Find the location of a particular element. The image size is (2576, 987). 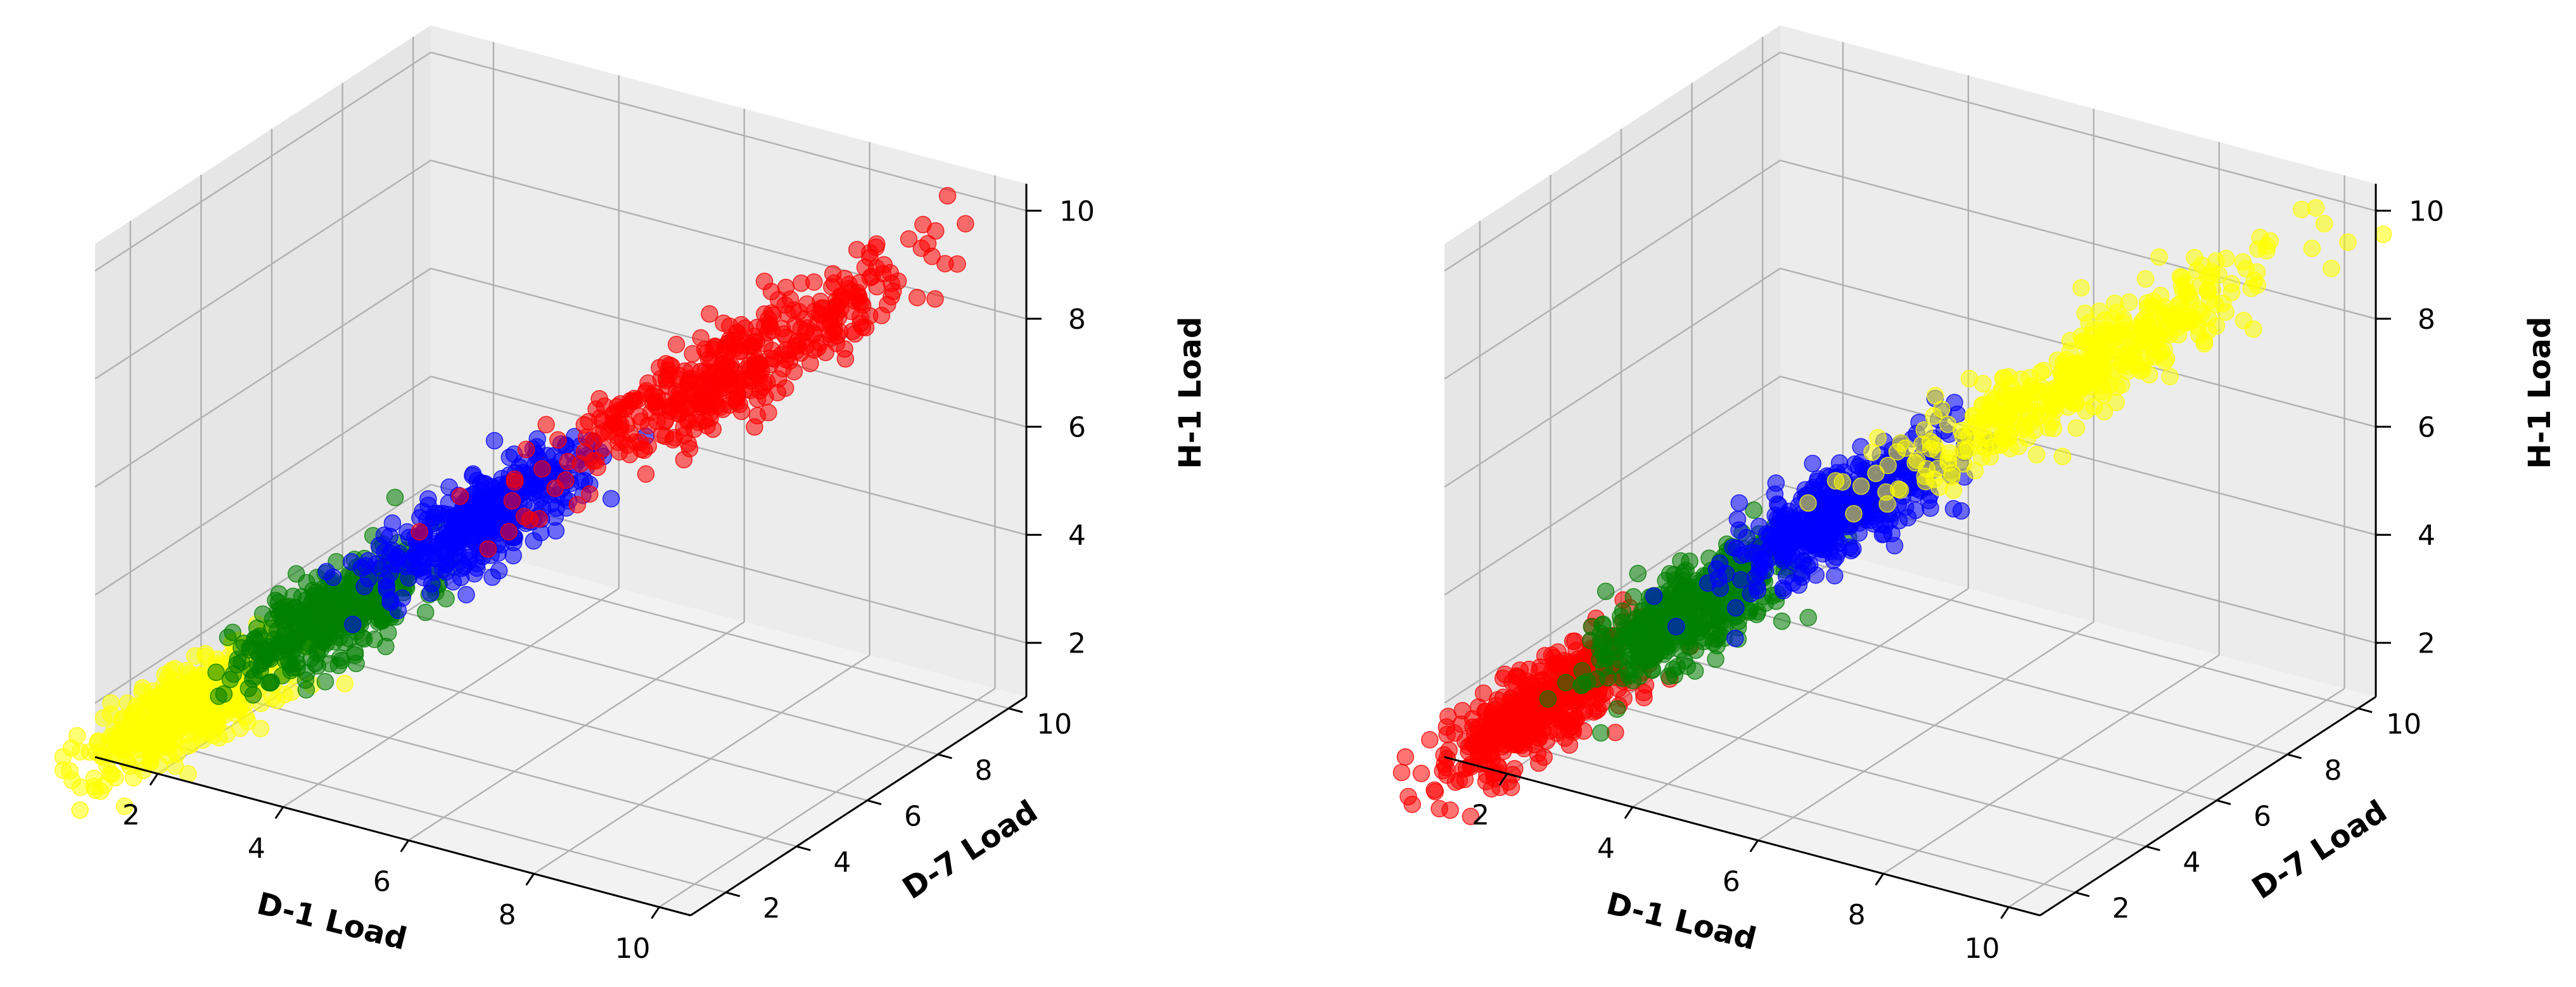

x-tick-label: 6 is located at coordinates (382, 882).